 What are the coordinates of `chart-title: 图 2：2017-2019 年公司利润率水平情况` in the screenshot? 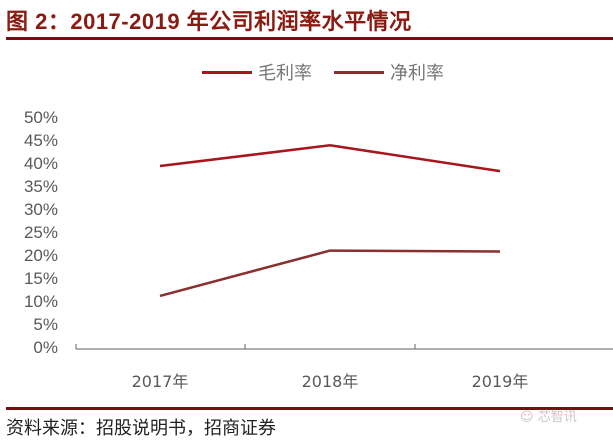 It's located at (209, 21).